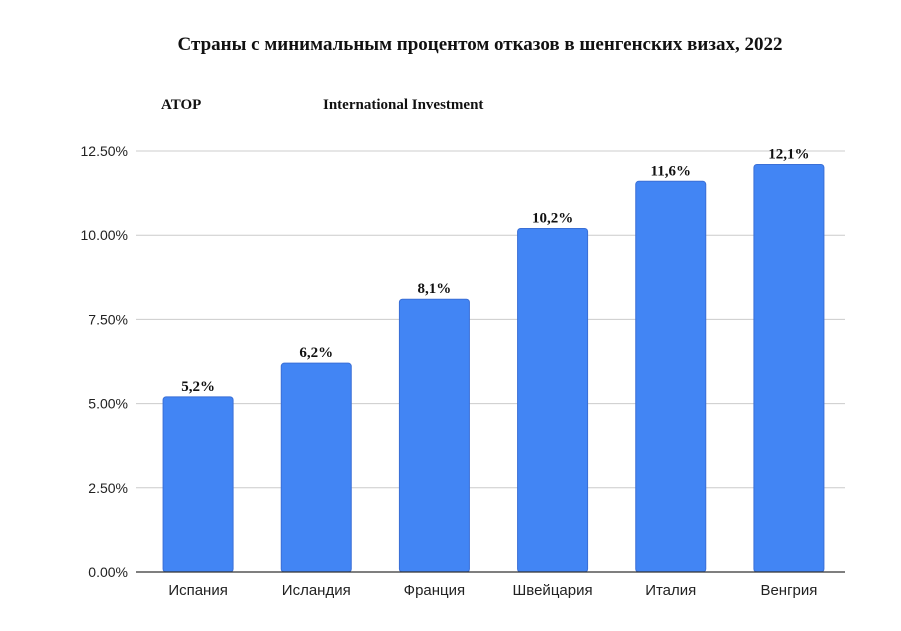 This screenshot has width=901, height=631. I want to click on y-tick-label: 10.00%, so click(104, 235).